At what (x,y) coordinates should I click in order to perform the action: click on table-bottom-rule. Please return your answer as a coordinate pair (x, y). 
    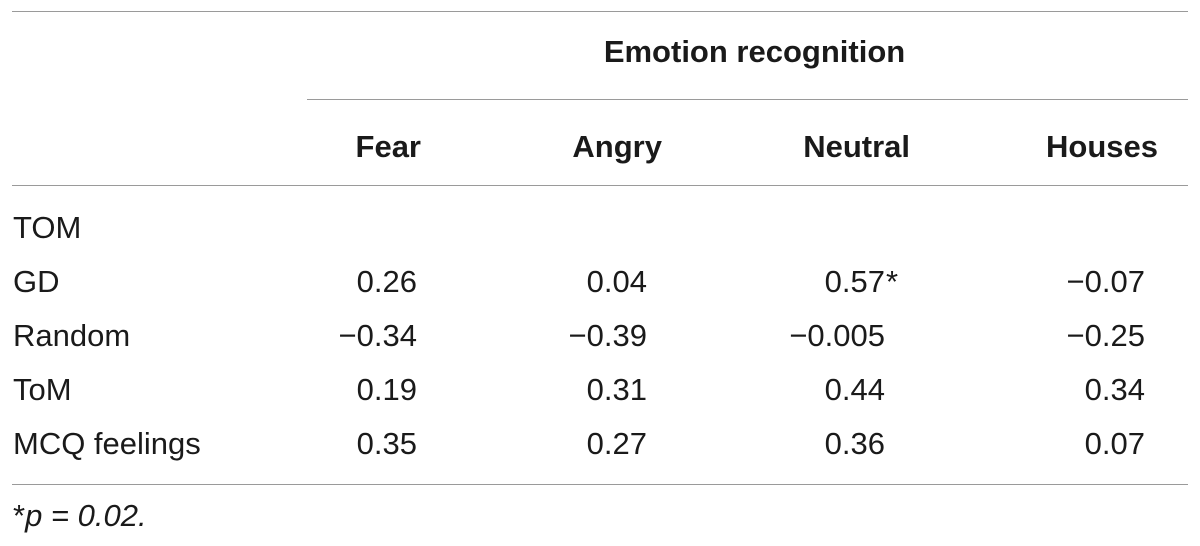
    Looking at the image, I should click on (600, 484).